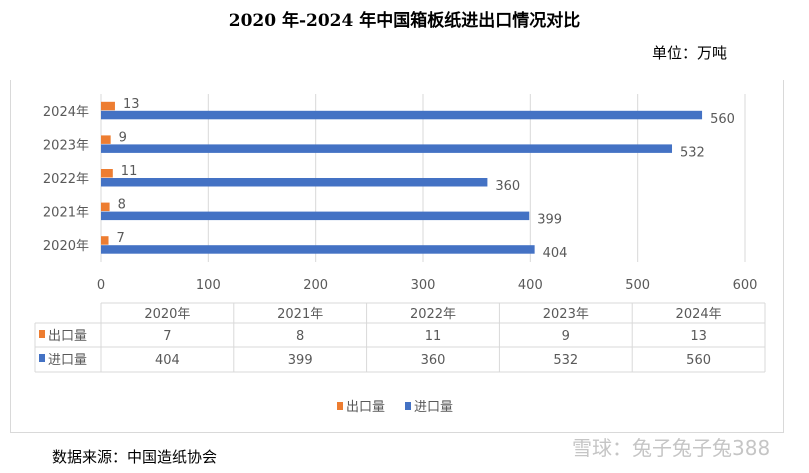 This screenshot has width=809, height=473. I want to click on x-tick-label: 100, so click(208, 285).